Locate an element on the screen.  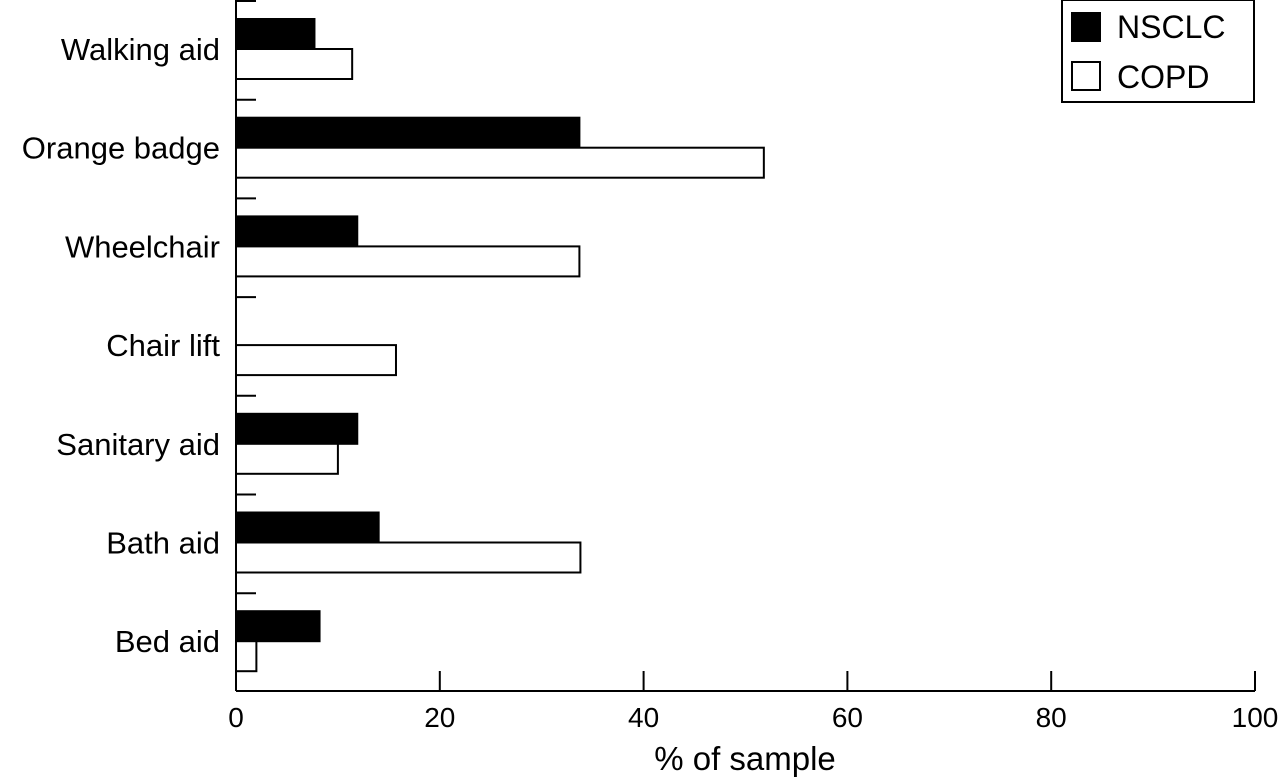
legend-swatch-copd is located at coordinates (1086, 76).